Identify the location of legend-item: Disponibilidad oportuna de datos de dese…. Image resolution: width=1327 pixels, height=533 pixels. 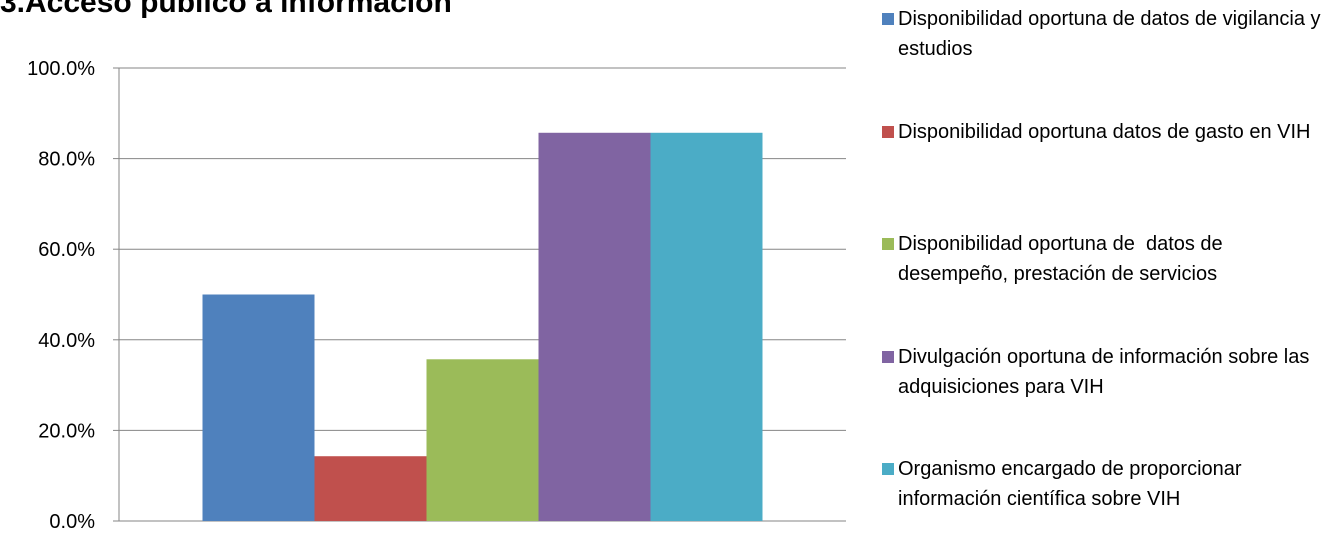
(1102, 259).